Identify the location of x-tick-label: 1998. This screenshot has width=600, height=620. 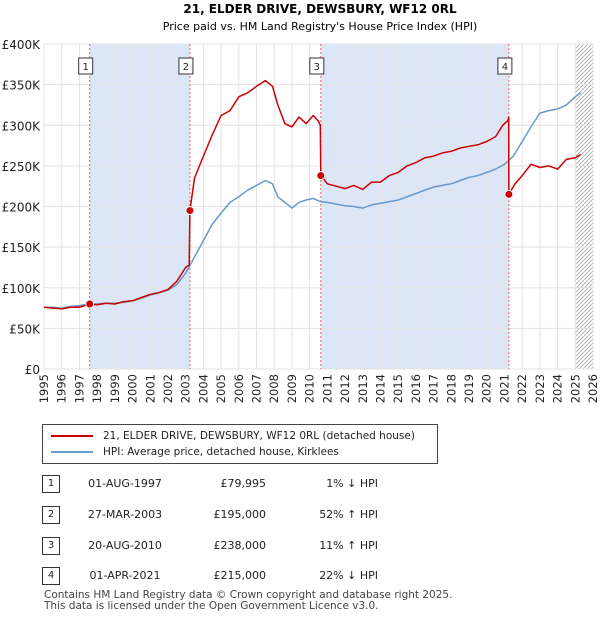
(97, 388).